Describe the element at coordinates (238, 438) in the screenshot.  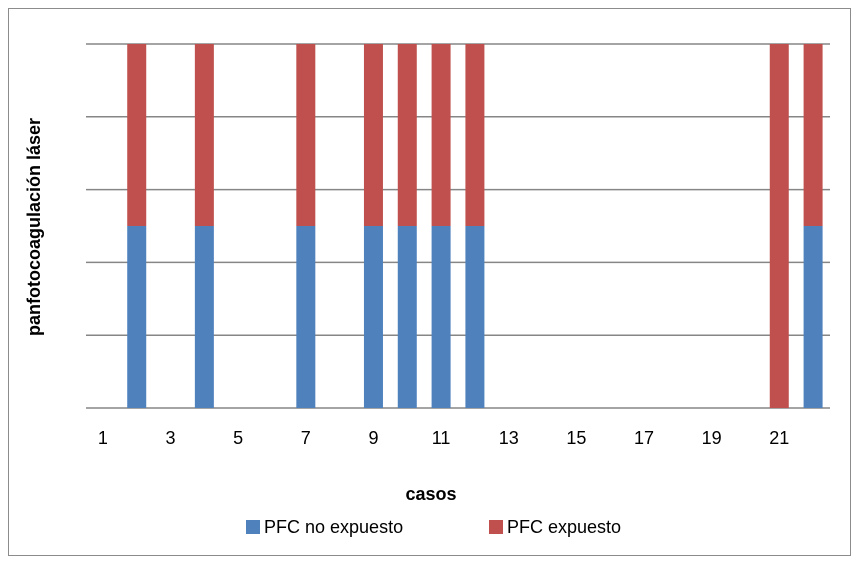
I see `x-tick-label: 5` at that location.